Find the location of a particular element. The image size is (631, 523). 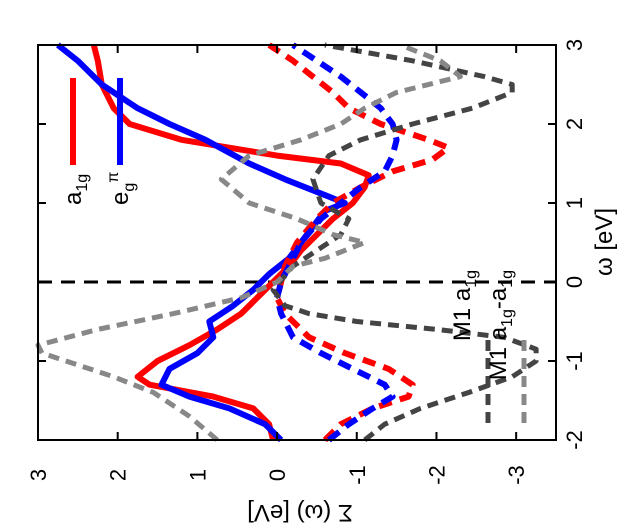

legend-bottom-label-1: M1 a1g-a1g is located at coordinates (500, 325).